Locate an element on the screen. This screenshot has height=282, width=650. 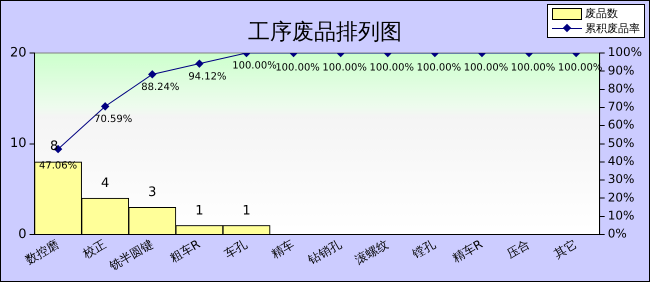
x-tick-label: 压合 is located at coordinates (518, 249).